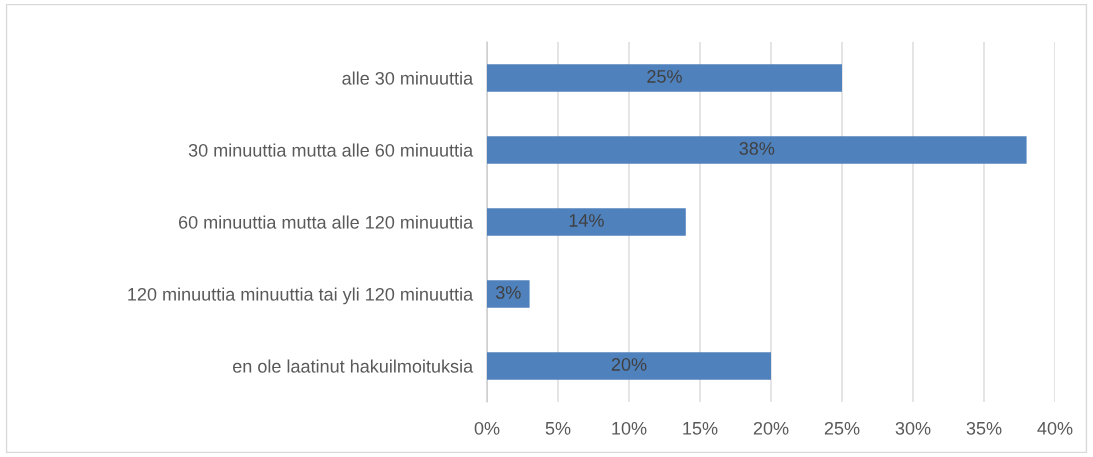 The width and height of the screenshot is (1093, 457). I want to click on data-label: 20%, so click(629, 364).